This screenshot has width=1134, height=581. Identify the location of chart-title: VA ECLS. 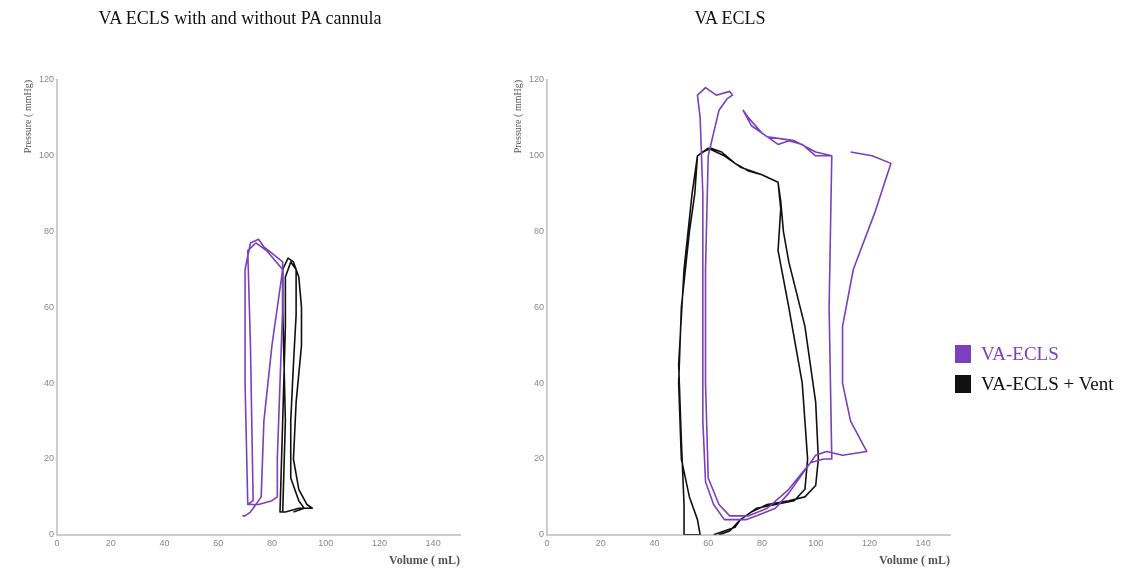
(730, 18).